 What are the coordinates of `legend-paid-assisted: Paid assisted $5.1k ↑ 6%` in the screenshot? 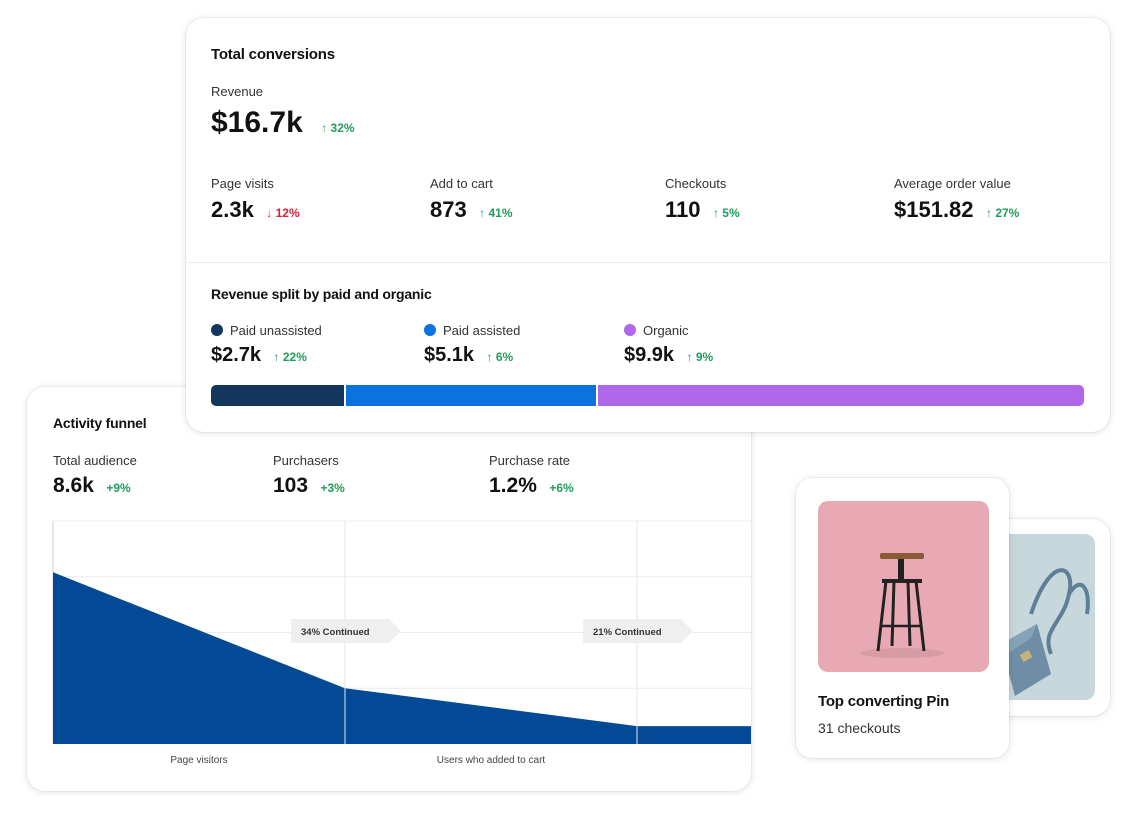 It's located at (472, 345).